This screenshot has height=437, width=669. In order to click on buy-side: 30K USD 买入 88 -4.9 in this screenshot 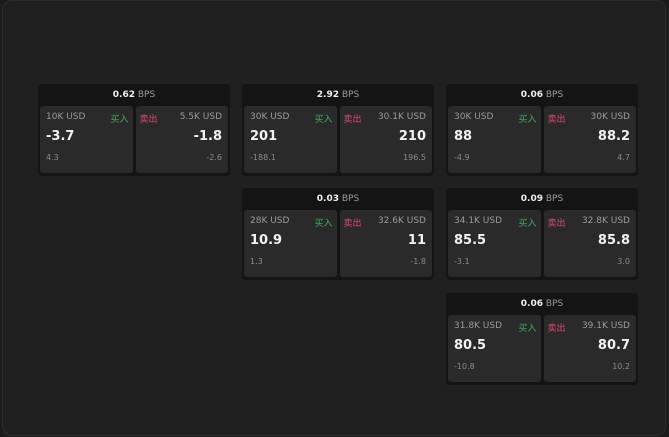, I will do `click(494, 139)`.